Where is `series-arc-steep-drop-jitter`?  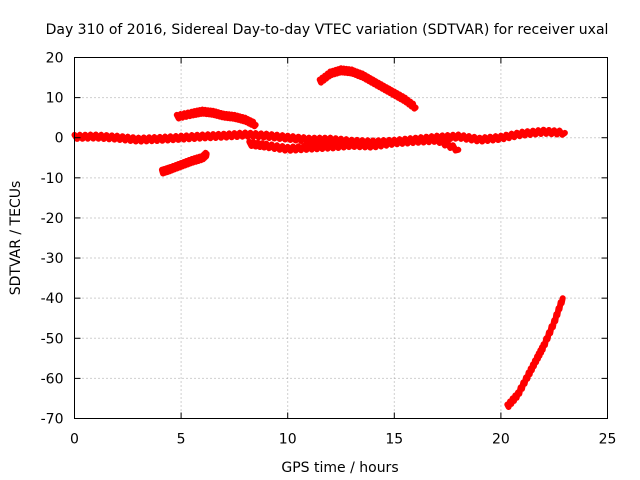 series-arc-steep-drop-jitter is located at coordinates (535, 350).